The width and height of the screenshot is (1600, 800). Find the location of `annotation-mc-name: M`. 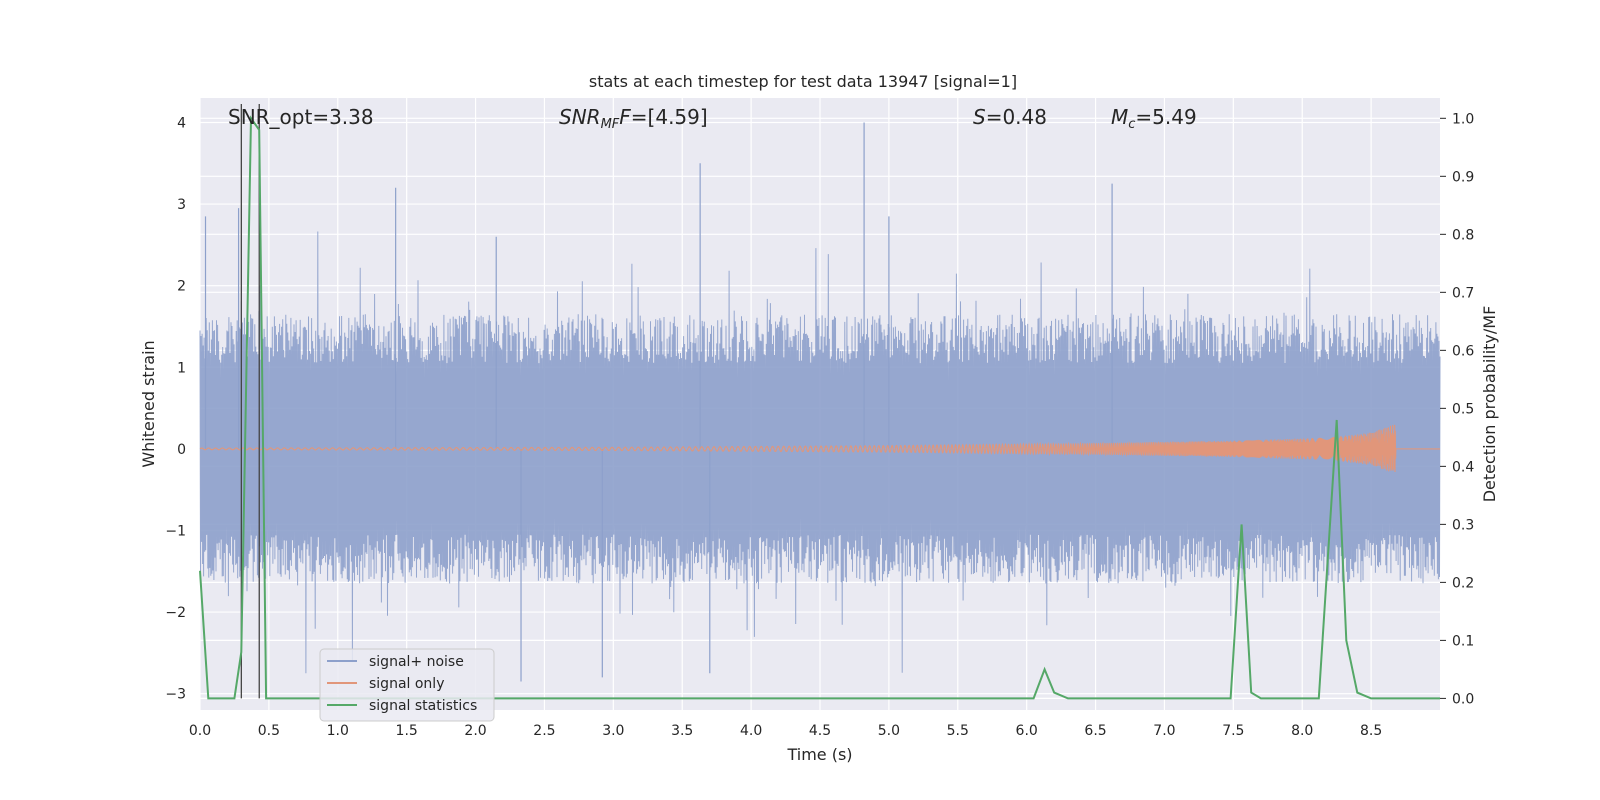

annotation-mc-name: M is located at coordinates (1119, 117).